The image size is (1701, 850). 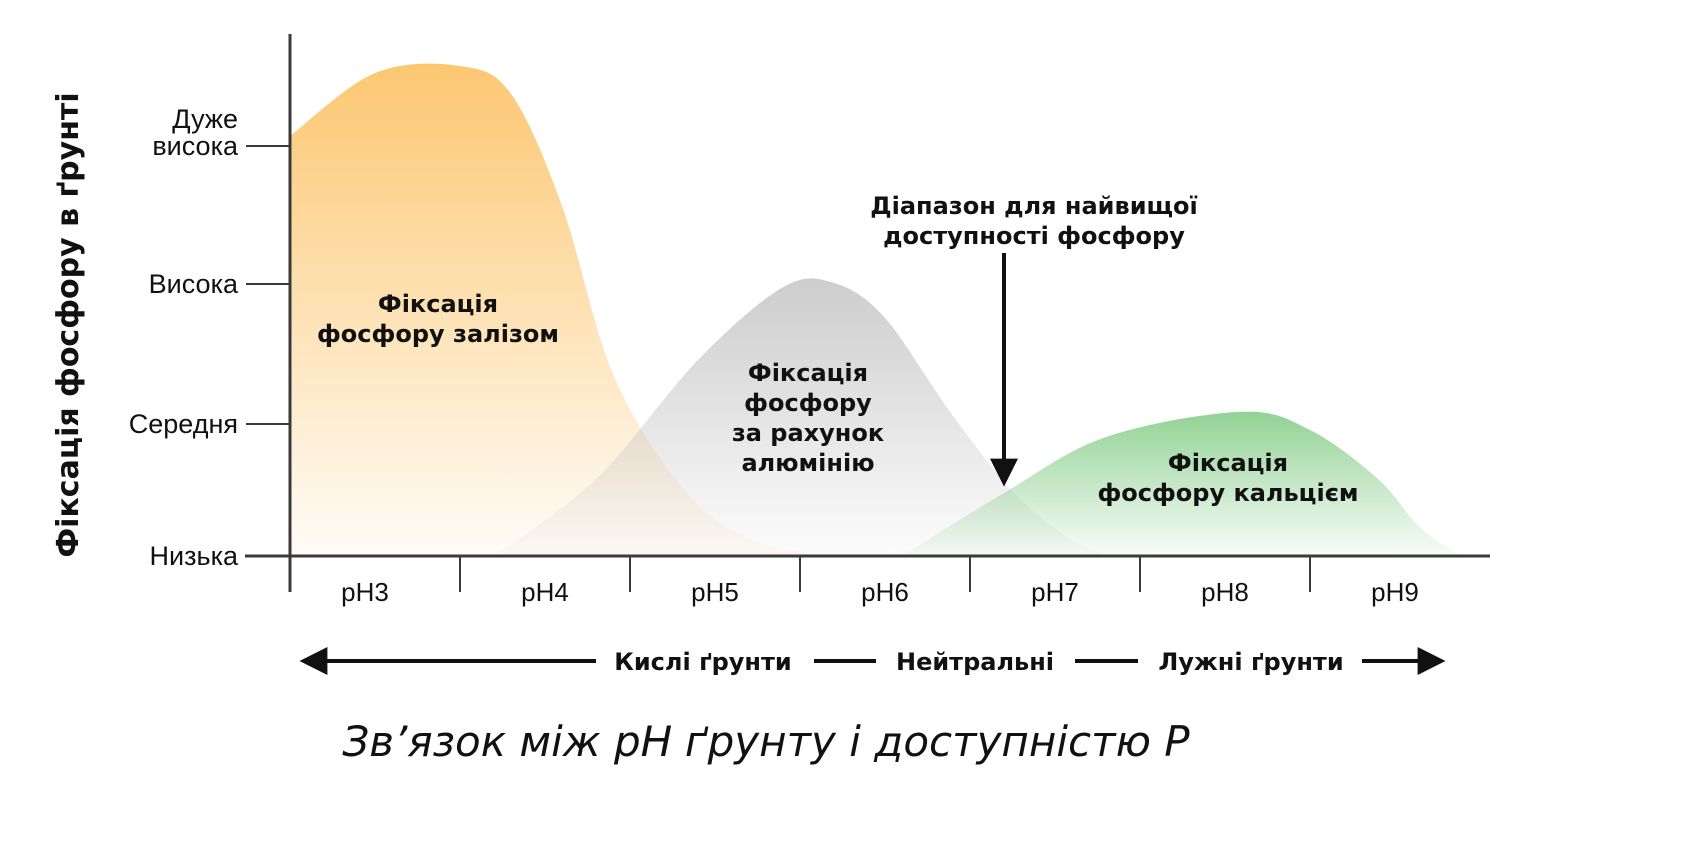 I want to click on calcium-fixation-label: Фіксація фосфору кальцієм, so click(x=1227, y=478).